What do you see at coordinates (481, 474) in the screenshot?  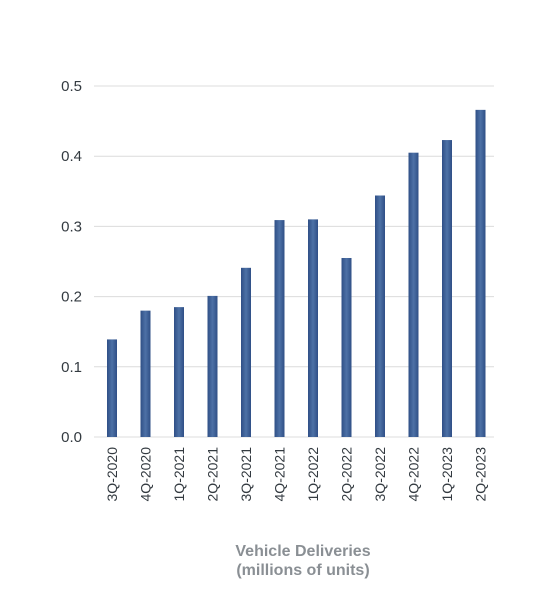 I see `x-tick-label: 2Q-2023` at bounding box center [481, 474].